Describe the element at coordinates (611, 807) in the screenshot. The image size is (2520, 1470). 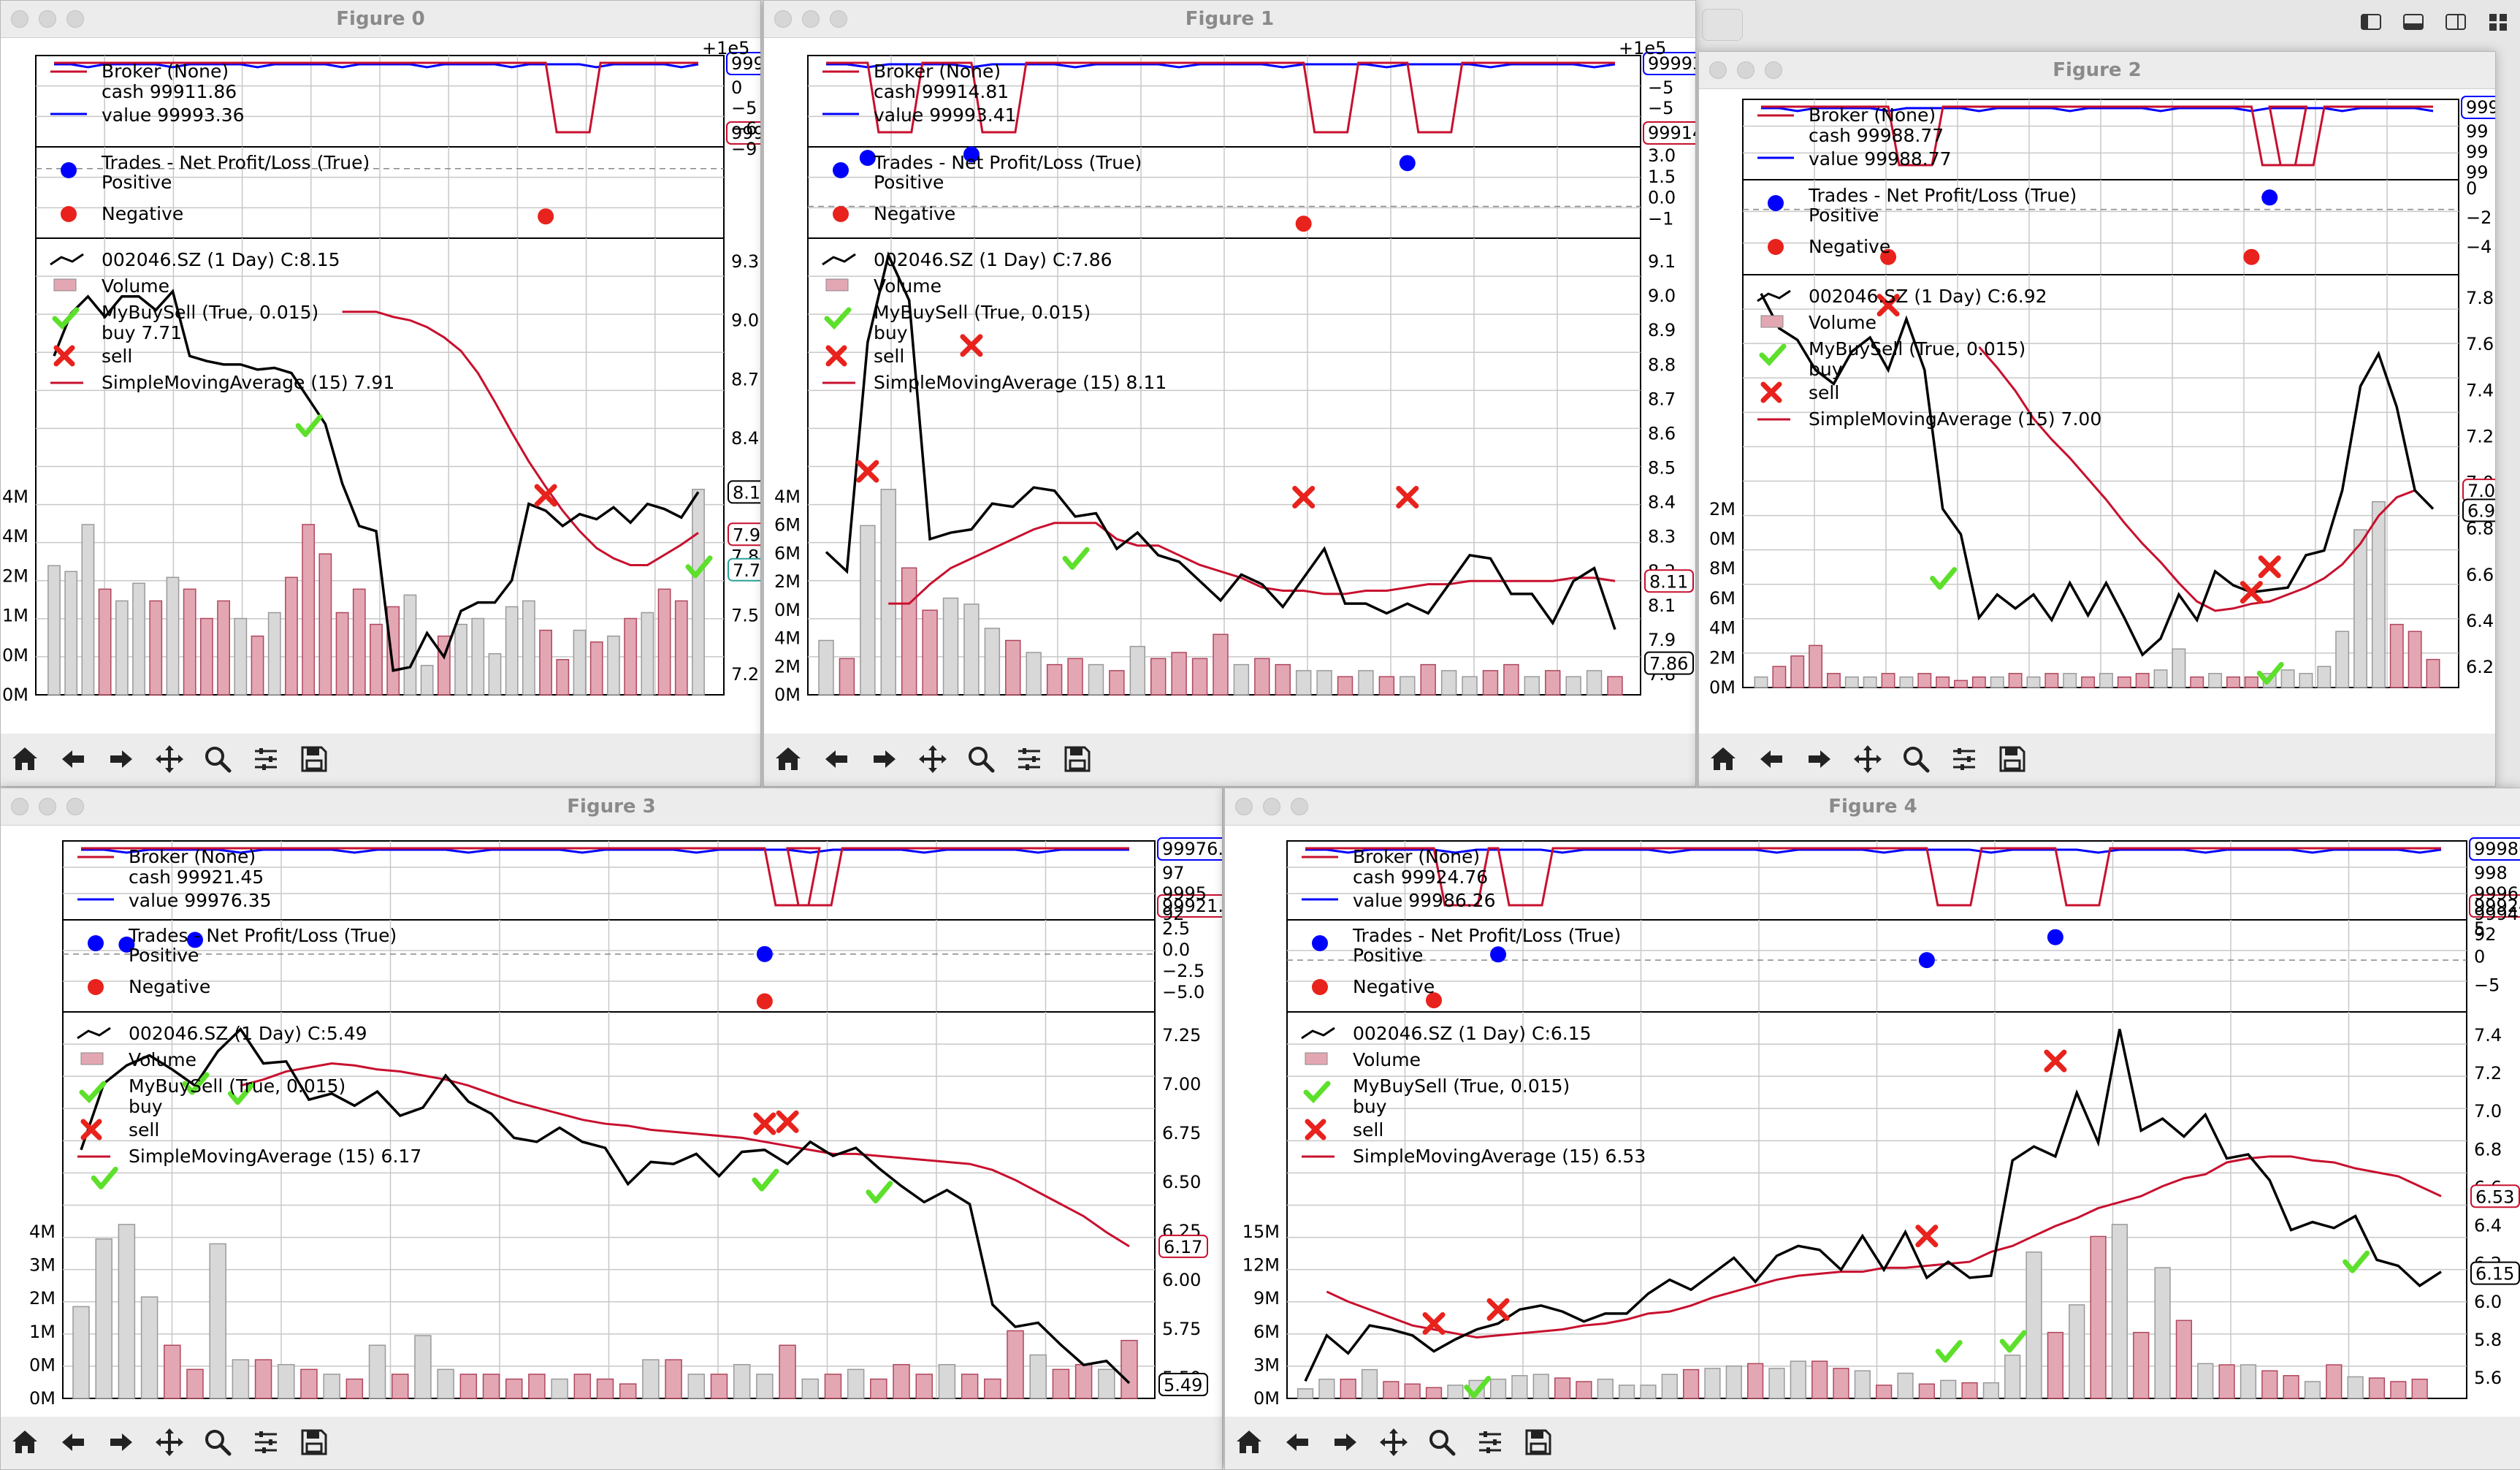
I see `title-bar: Figure 3` at that location.